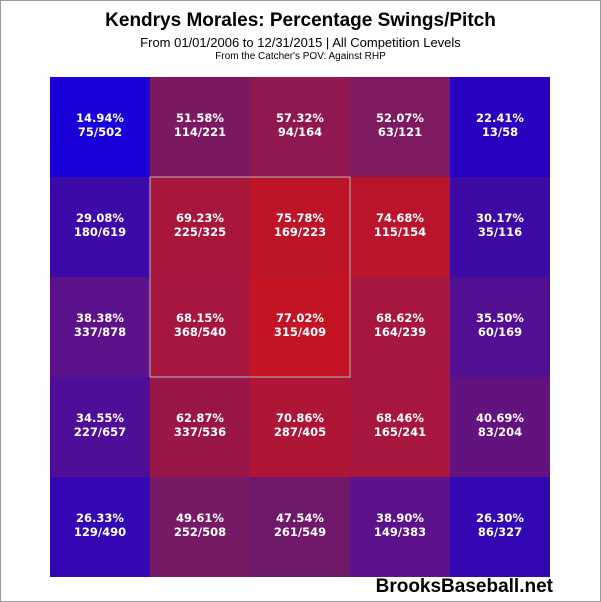 The image size is (601, 602). I want to click on cell-count-label: 83/204, so click(500, 432).